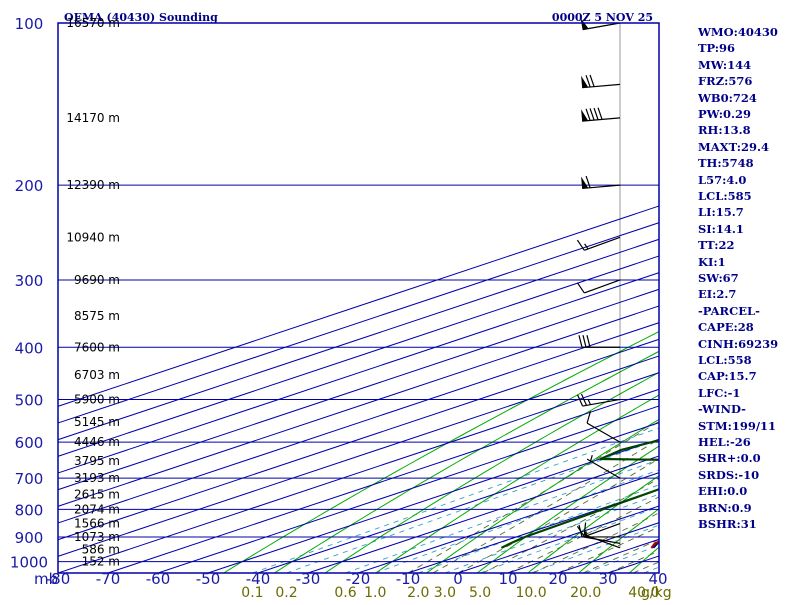 The width and height of the screenshot is (800, 605). What do you see at coordinates (716, 245) in the screenshot?
I see `index-line: TT:22` at bounding box center [716, 245].